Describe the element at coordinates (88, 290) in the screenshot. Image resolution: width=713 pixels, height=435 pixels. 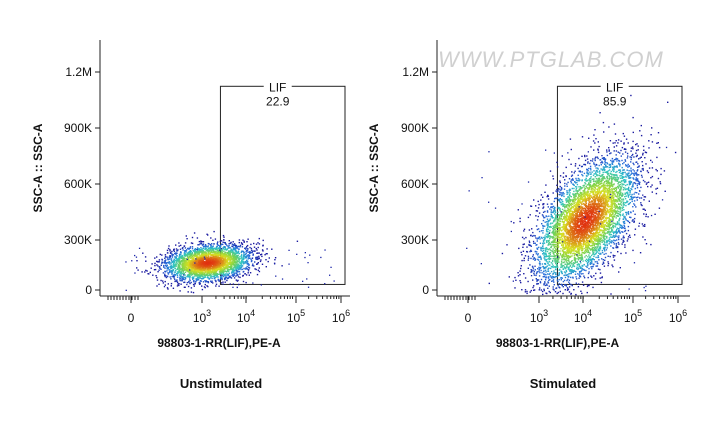
I see `y-tick-label: 0` at that location.